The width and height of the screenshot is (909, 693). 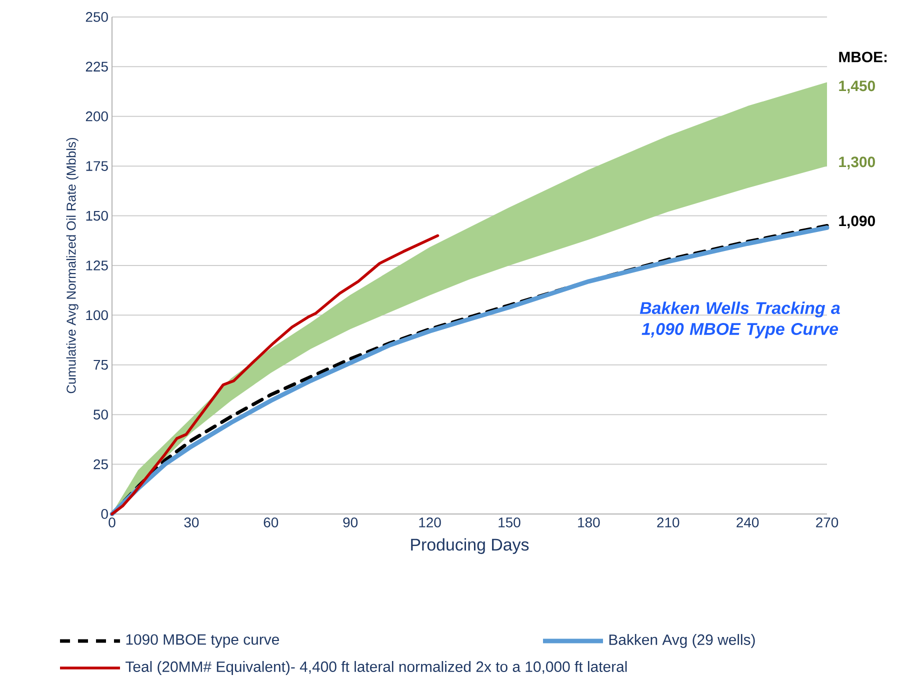 What do you see at coordinates (101, 415) in the screenshot?
I see `y-tick-label: 50` at bounding box center [101, 415].